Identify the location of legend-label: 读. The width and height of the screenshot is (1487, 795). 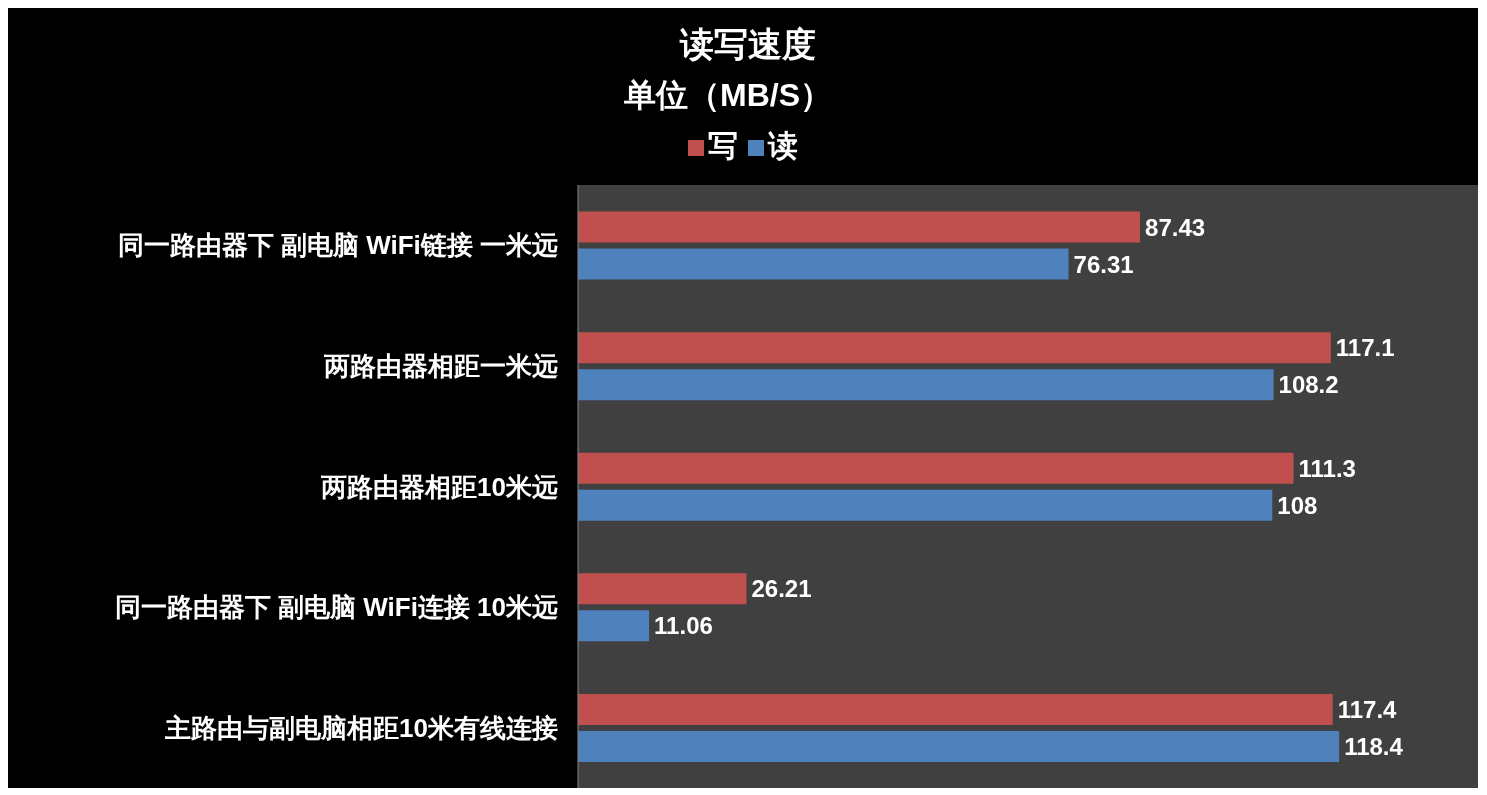
(783, 145).